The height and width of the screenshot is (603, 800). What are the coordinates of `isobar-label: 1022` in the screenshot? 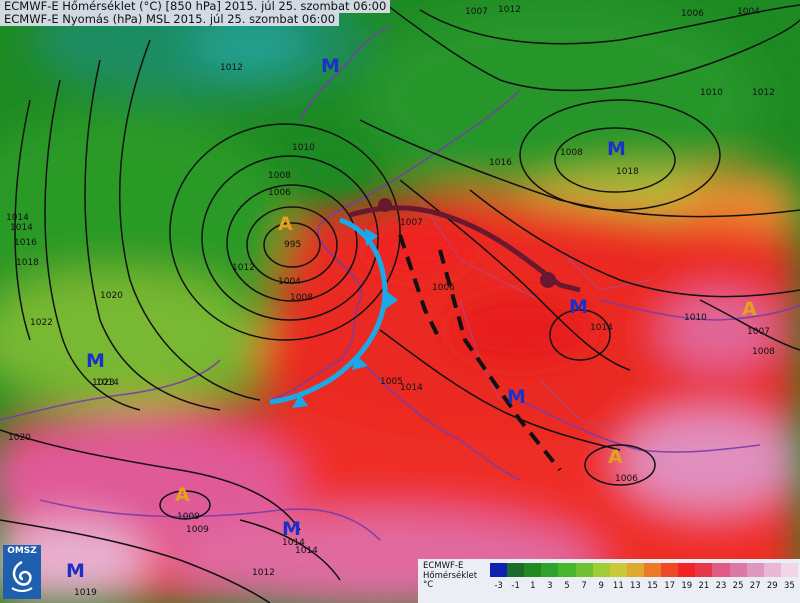 It's located at (41, 323).